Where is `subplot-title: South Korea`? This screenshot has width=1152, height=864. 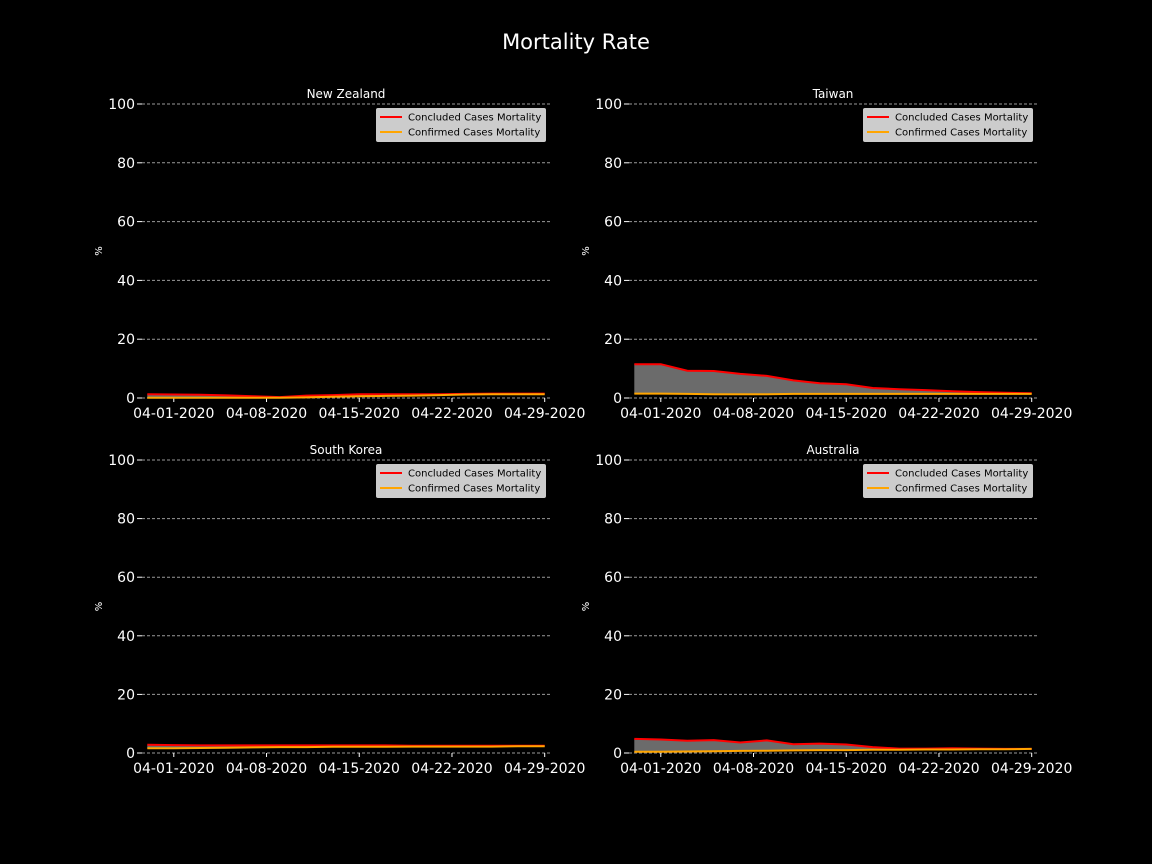 subplot-title: South Korea is located at coordinates (346, 450).